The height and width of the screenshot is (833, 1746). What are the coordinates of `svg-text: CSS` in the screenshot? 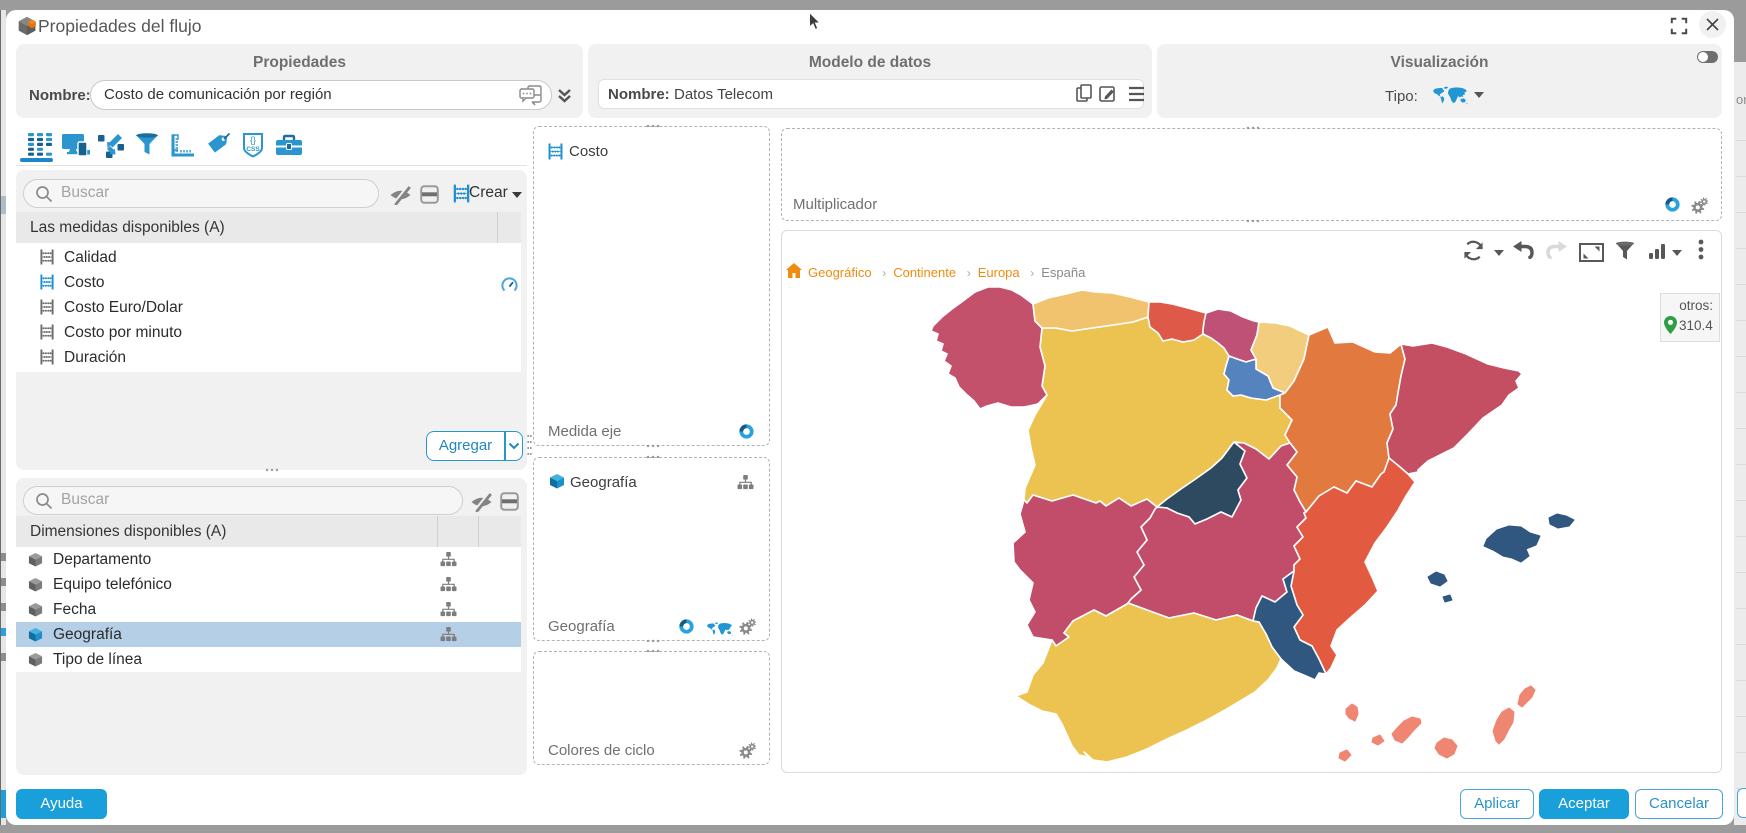 It's located at (253, 149).